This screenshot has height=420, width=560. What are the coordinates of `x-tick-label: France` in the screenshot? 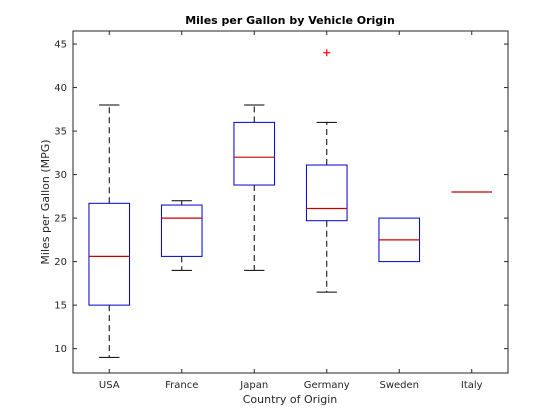 It's located at (181, 385).